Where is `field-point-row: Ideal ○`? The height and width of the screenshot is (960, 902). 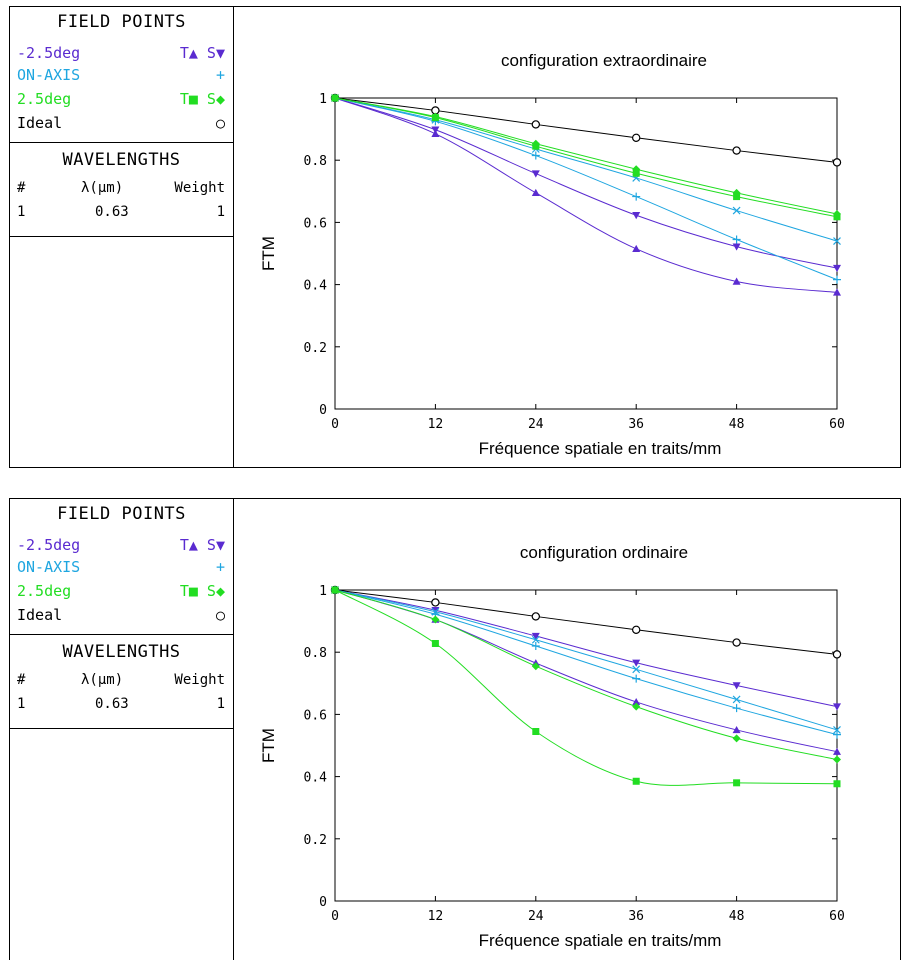 field-point-row: Ideal ○ is located at coordinates (121, 617).